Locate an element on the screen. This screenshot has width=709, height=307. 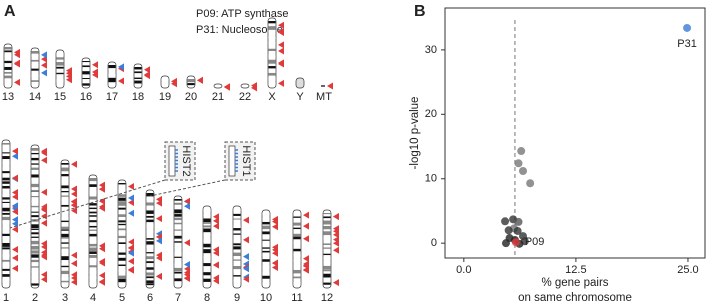
chromosome-label: 9 is located at coordinates (237, 298).